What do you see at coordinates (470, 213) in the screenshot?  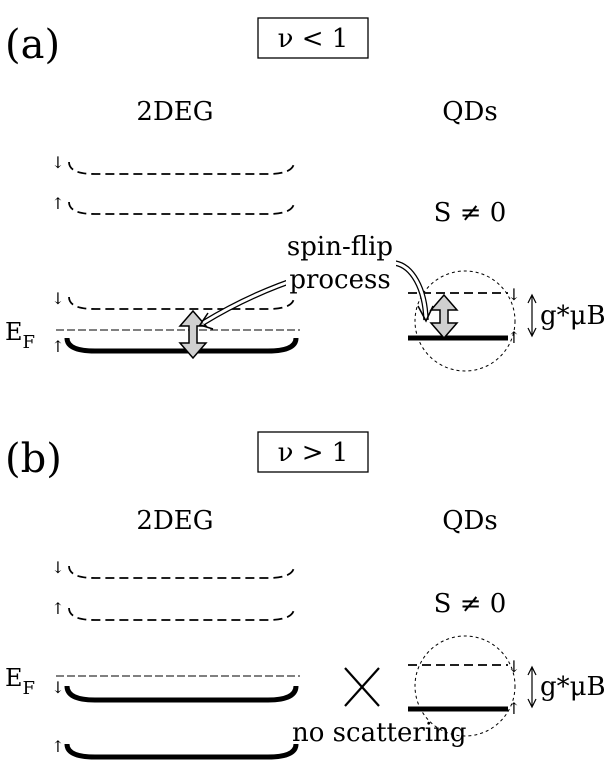 I see `spin-state-a: S ≠ 0` at bounding box center [470, 213].